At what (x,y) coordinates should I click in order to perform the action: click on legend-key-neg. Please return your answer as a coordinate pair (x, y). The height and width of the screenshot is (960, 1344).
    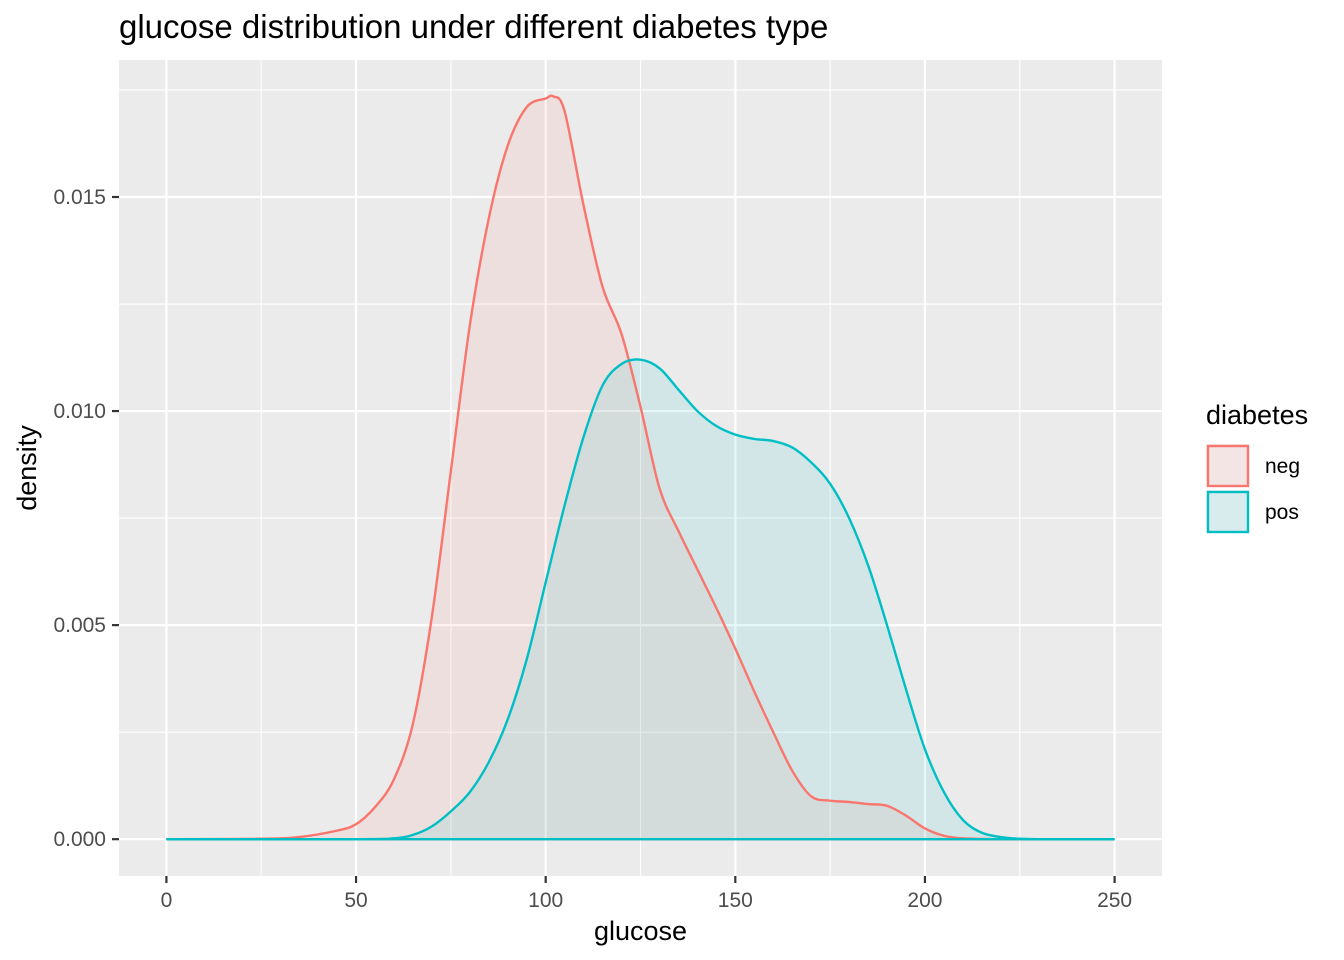
    Looking at the image, I should click on (1228, 466).